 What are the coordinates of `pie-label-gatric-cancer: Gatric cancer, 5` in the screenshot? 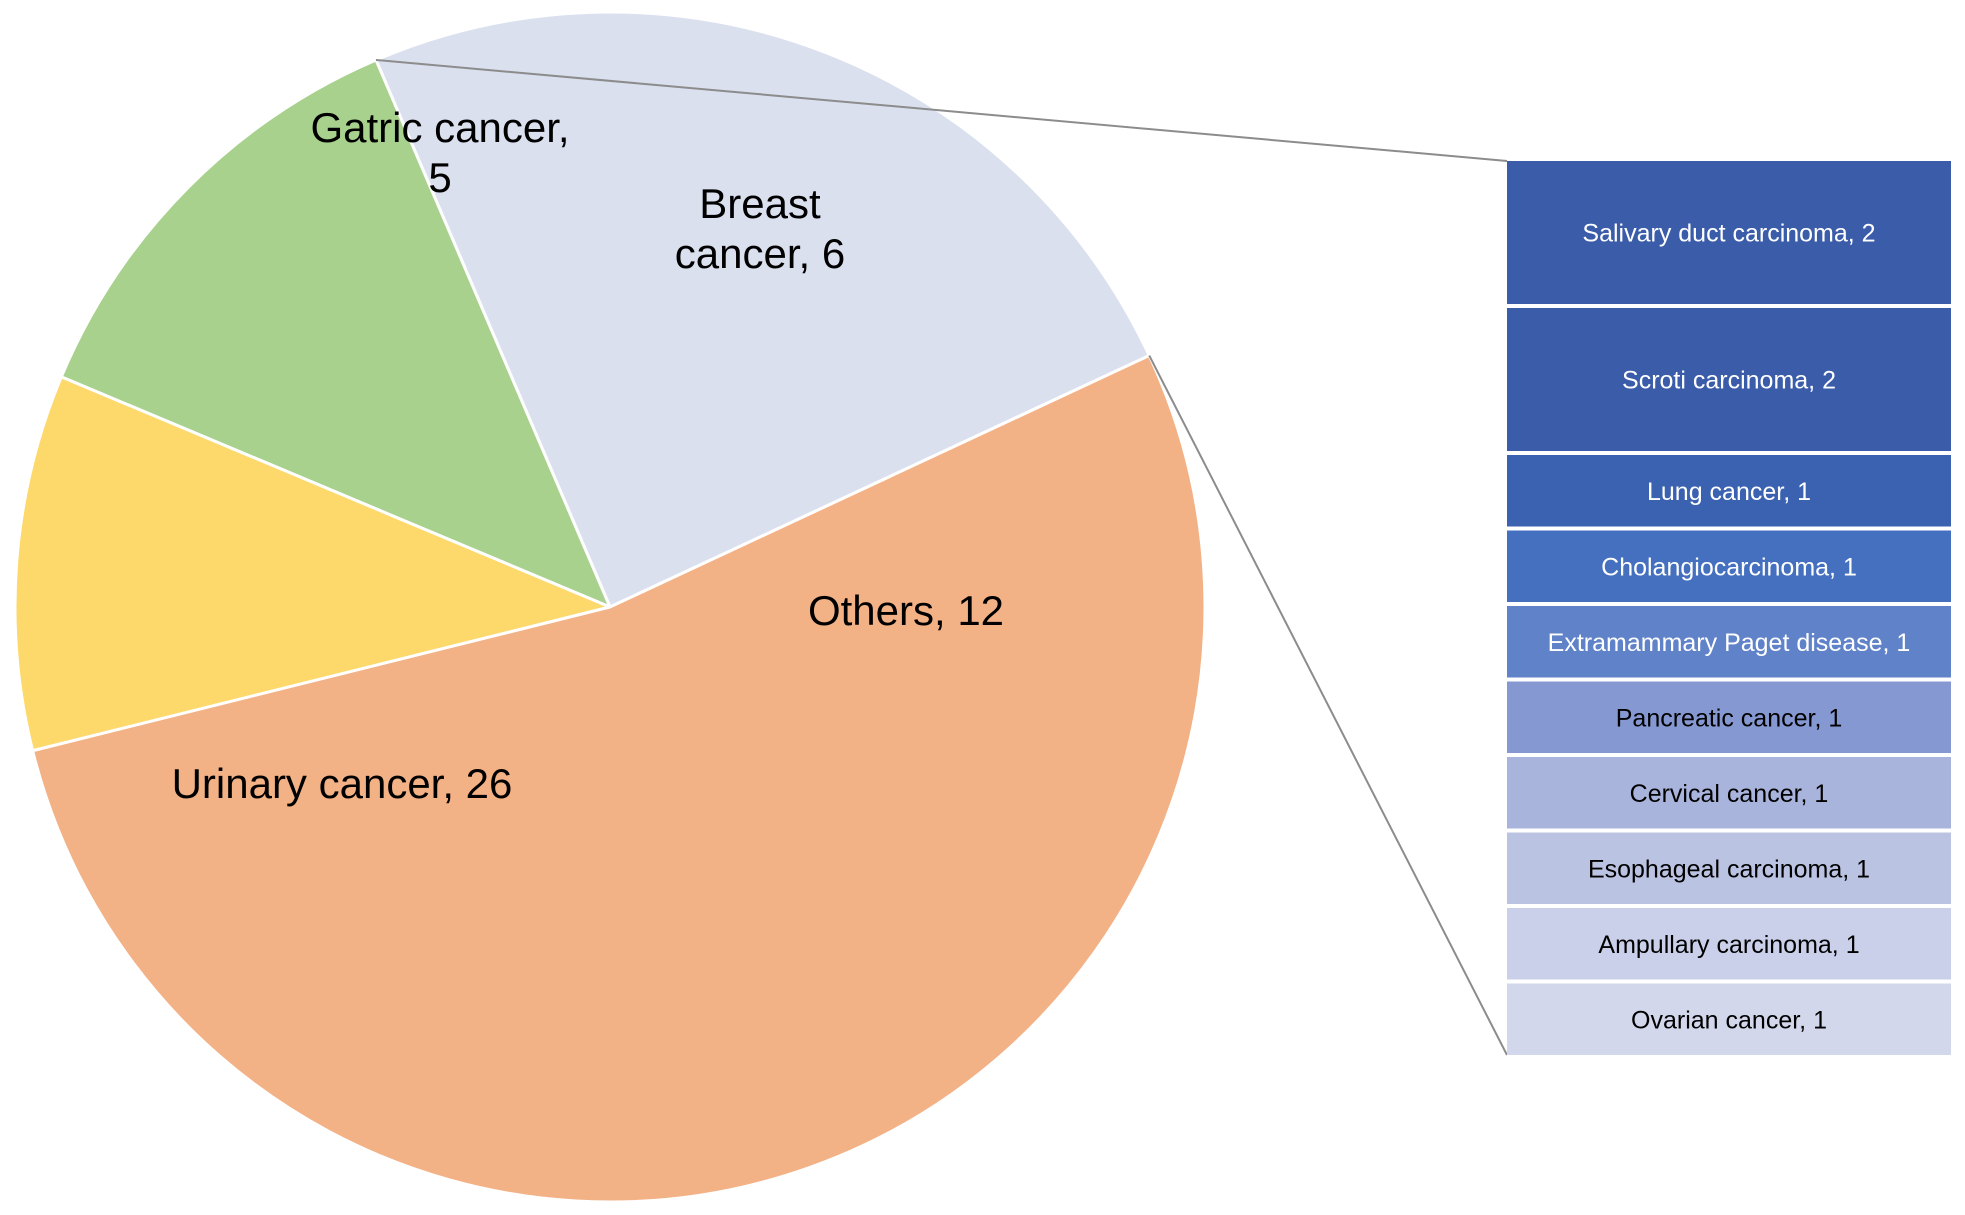 It's located at (439, 152).